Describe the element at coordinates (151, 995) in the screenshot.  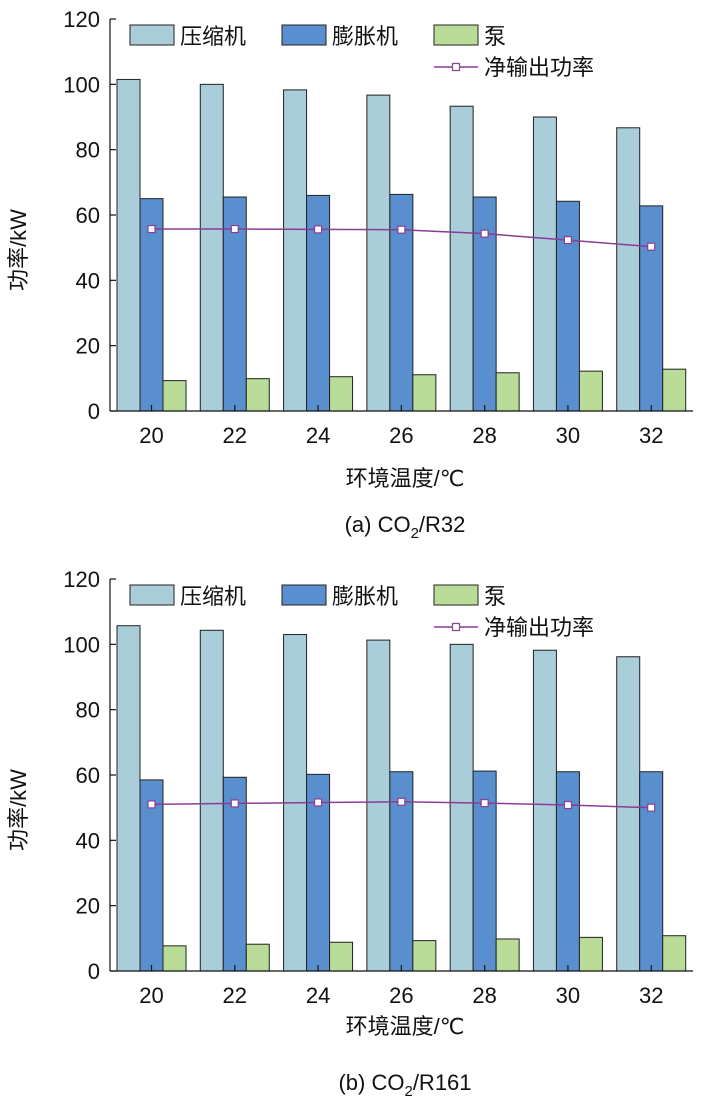
I see `x-tick-label-20: 20` at that location.